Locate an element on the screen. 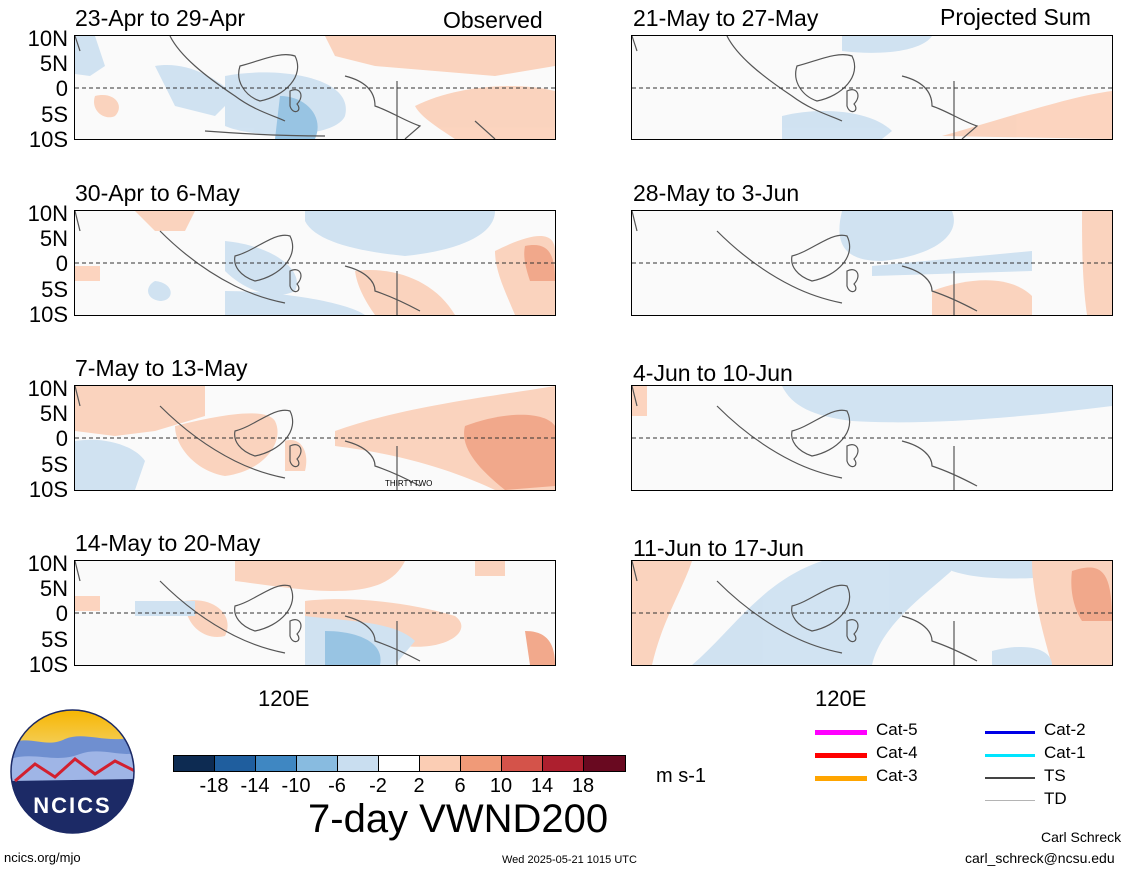 The image size is (1135, 873). panel-title: 14-May to 20-May is located at coordinates (168, 543).